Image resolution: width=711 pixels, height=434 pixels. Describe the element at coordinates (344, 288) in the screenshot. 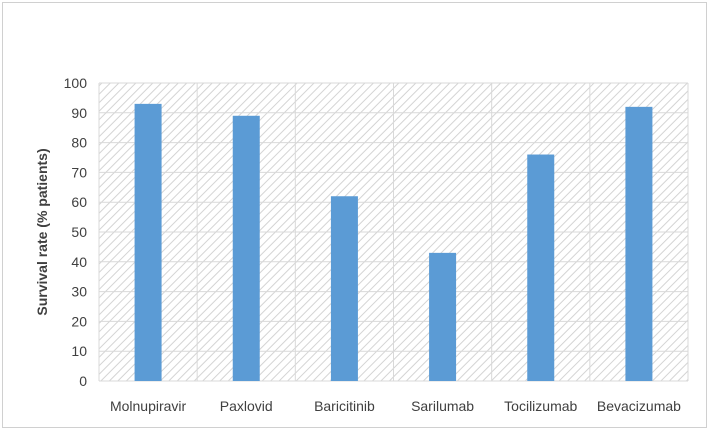

I see `bar-baricitinib` at that location.